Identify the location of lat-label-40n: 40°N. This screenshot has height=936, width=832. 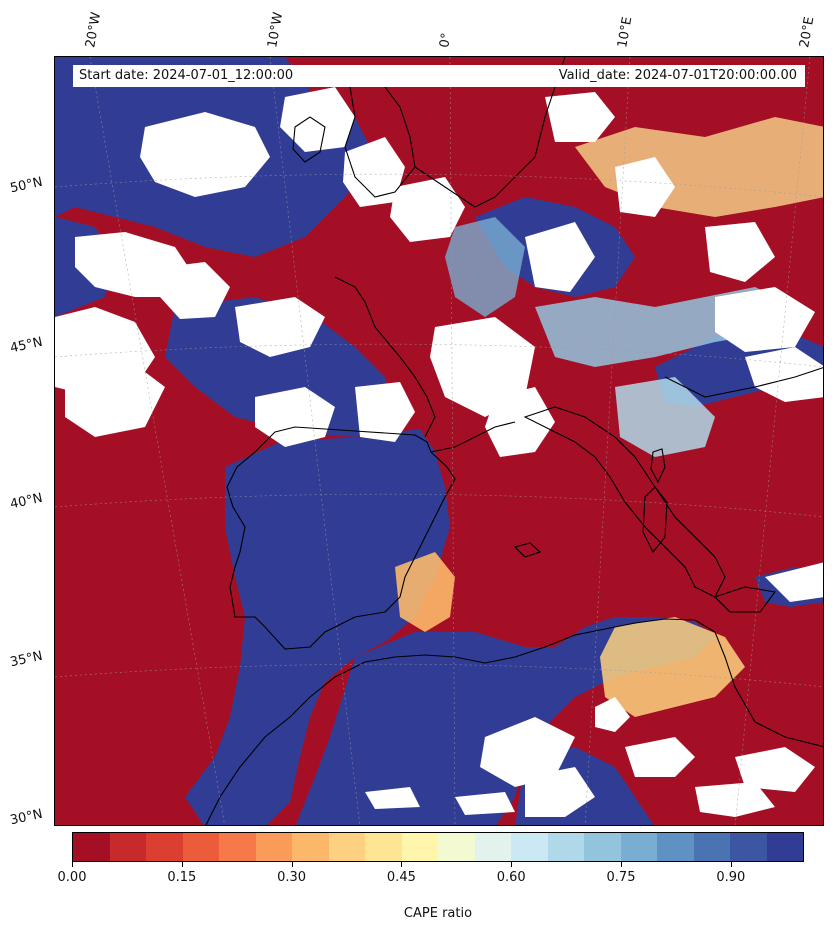
(26, 501).